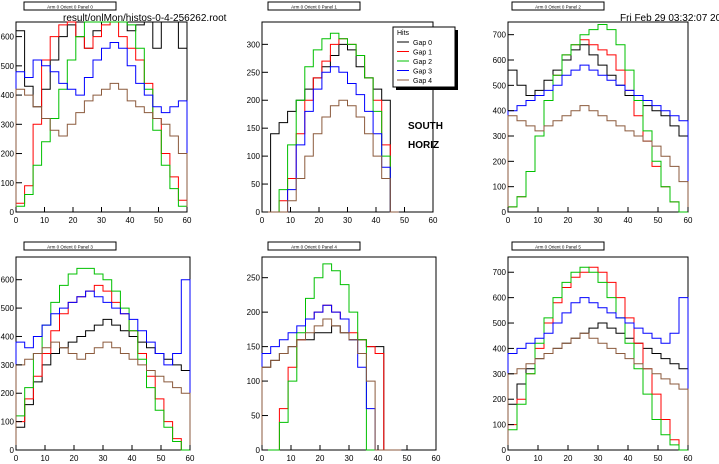 The height and width of the screenshot is (464, 719). What do you see at coordinates (500, 35) in the screenshot?
I see `y-tick-label: 700` at bounding box center [500, 35].